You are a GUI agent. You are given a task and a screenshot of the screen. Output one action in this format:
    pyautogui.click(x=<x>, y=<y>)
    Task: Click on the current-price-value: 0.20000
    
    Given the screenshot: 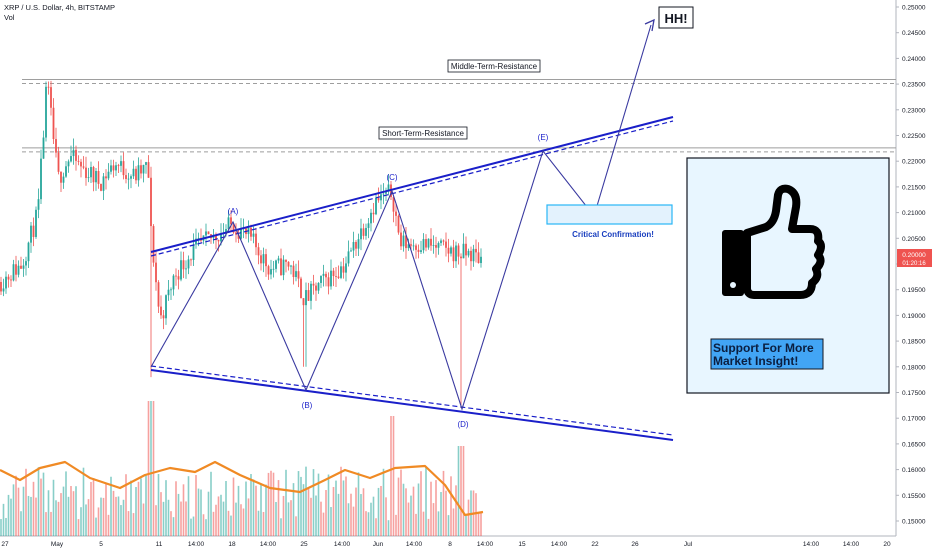 What is the action you would take?
    pyautogui.click(x=914, y=255)
    